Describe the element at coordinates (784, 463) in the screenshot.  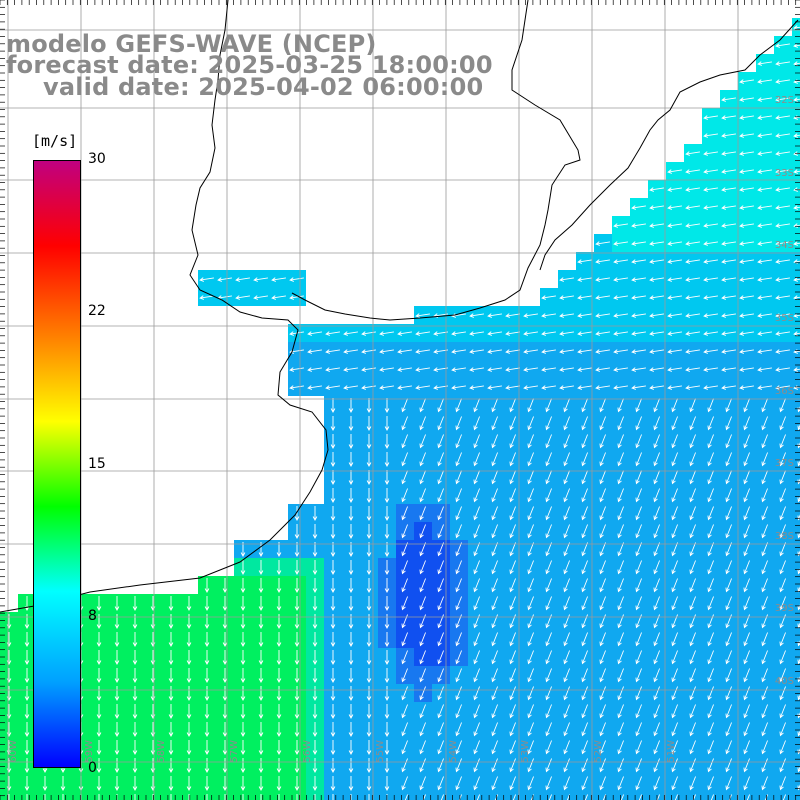
I see `lat-label: 37S` at that location.